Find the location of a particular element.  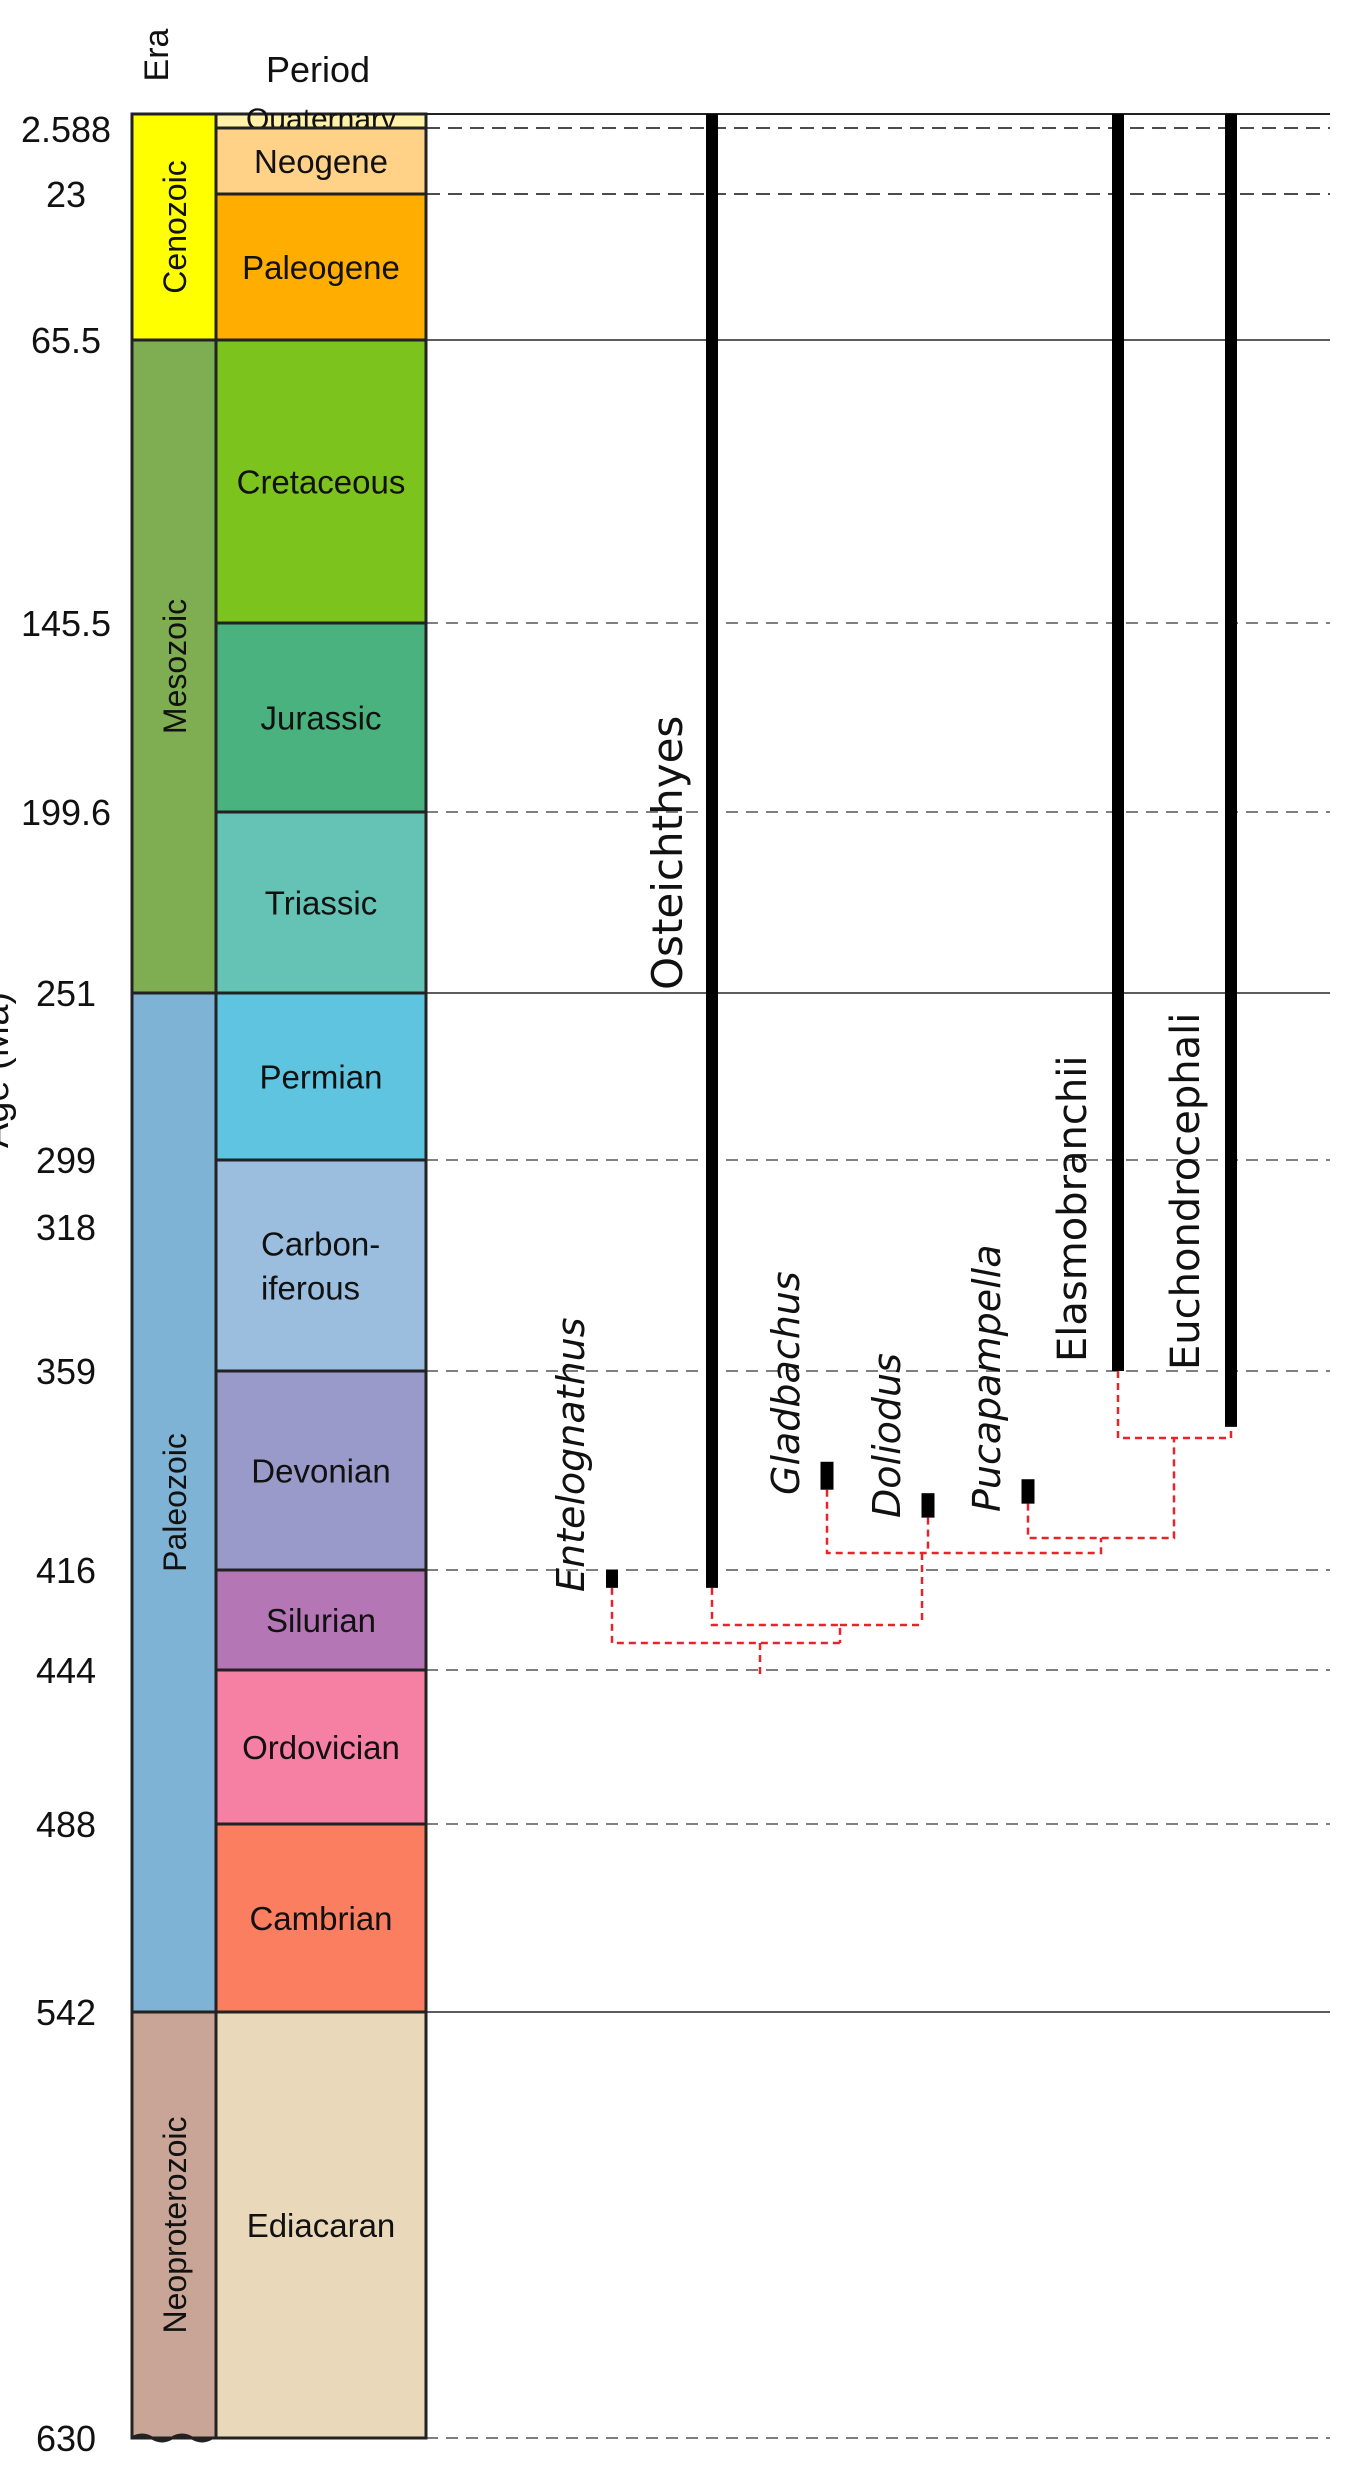

range-bar-pucapampella is located at coordinates (1028, 1491).